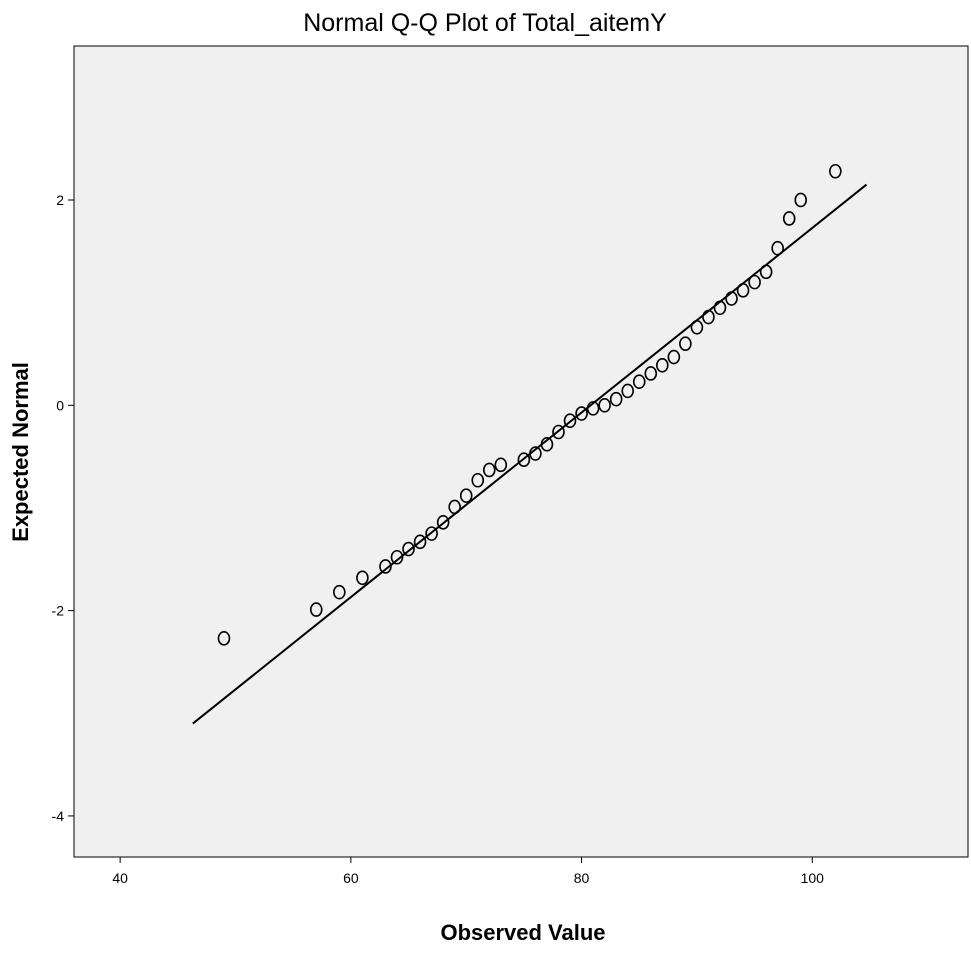 The width and height of the screenshot is (971, 956). I want to click on y-tick-label: -4, so click(58, 816).